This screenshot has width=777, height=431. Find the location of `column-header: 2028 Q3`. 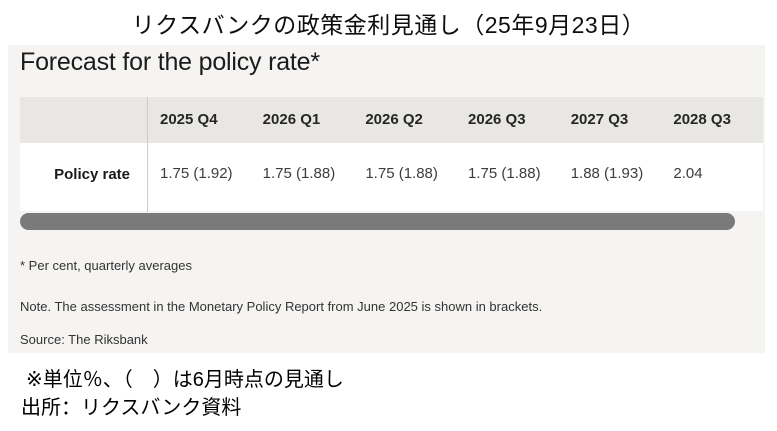

column-header: 2028 Q3 is located at coordinates (702, 119).